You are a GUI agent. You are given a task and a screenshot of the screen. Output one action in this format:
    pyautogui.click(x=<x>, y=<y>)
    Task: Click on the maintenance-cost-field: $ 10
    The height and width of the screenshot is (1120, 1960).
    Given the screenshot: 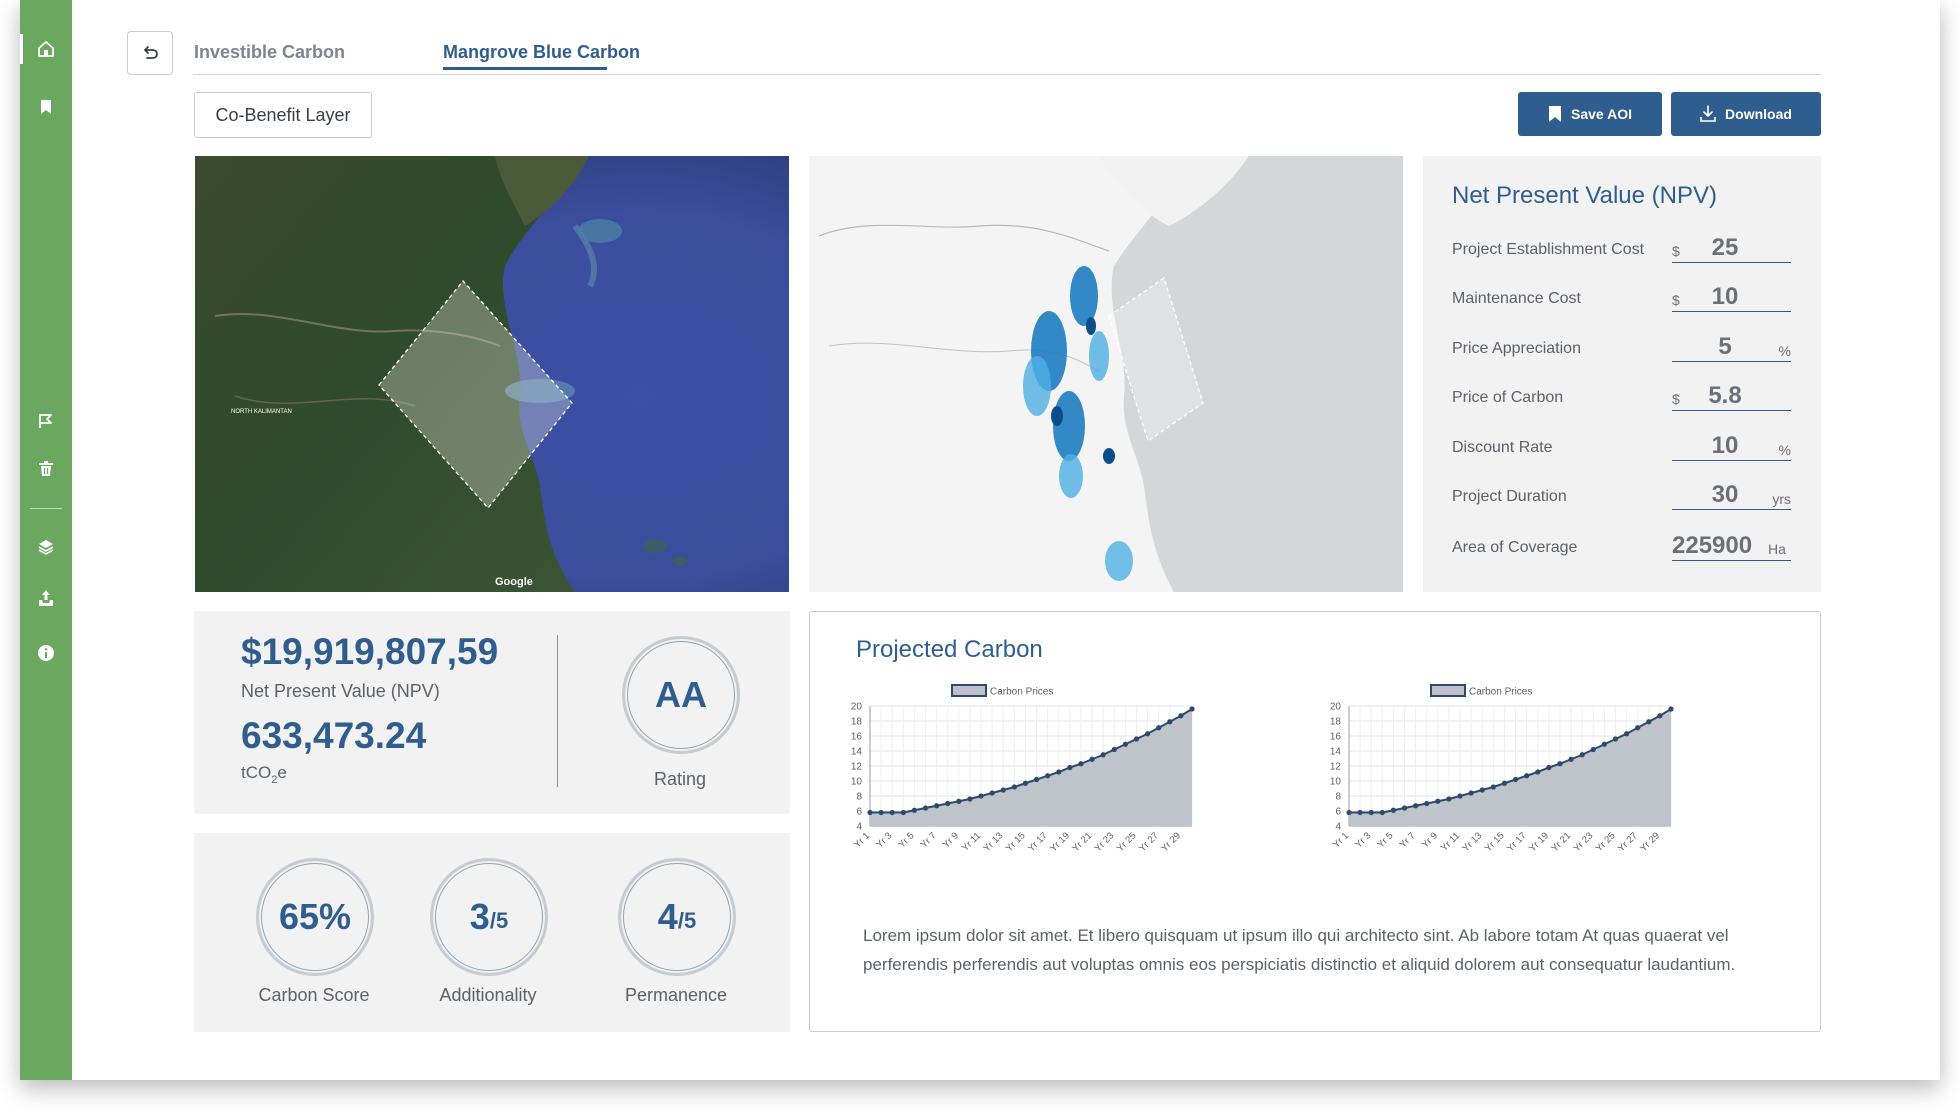 What is the action you would take?
    pyautogui.click(x=1731, y=296)
    